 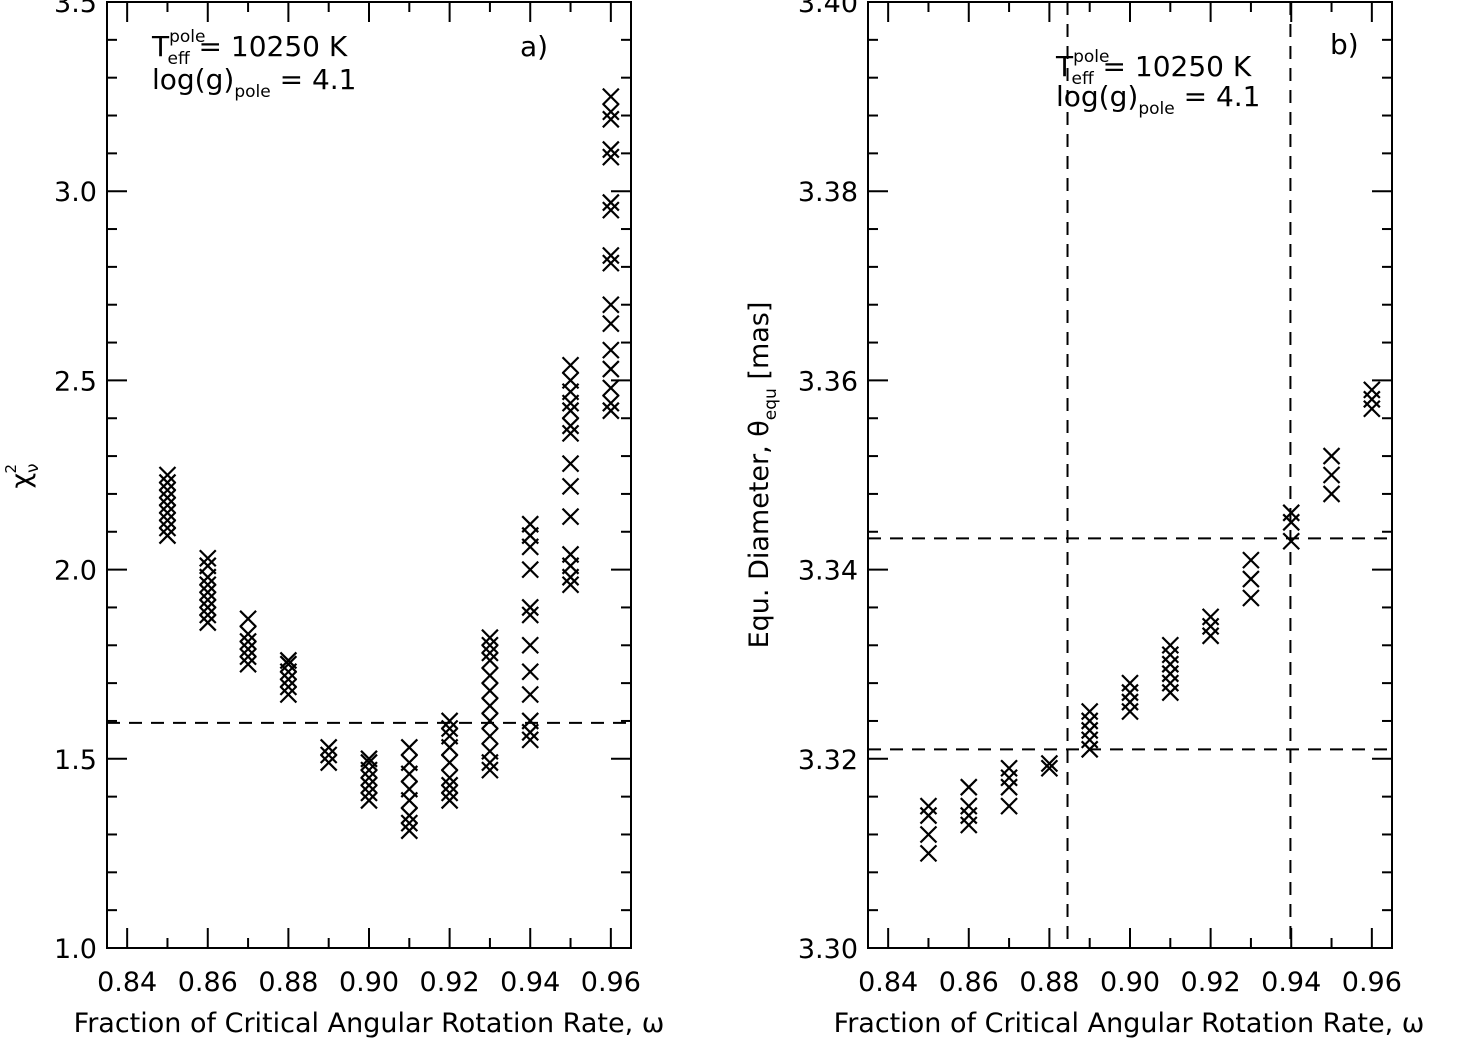 What do you see at coordinates (1344, 44) in the screenshot?
I see `panel-b-label: b)` at bounding box center [1344, 44].